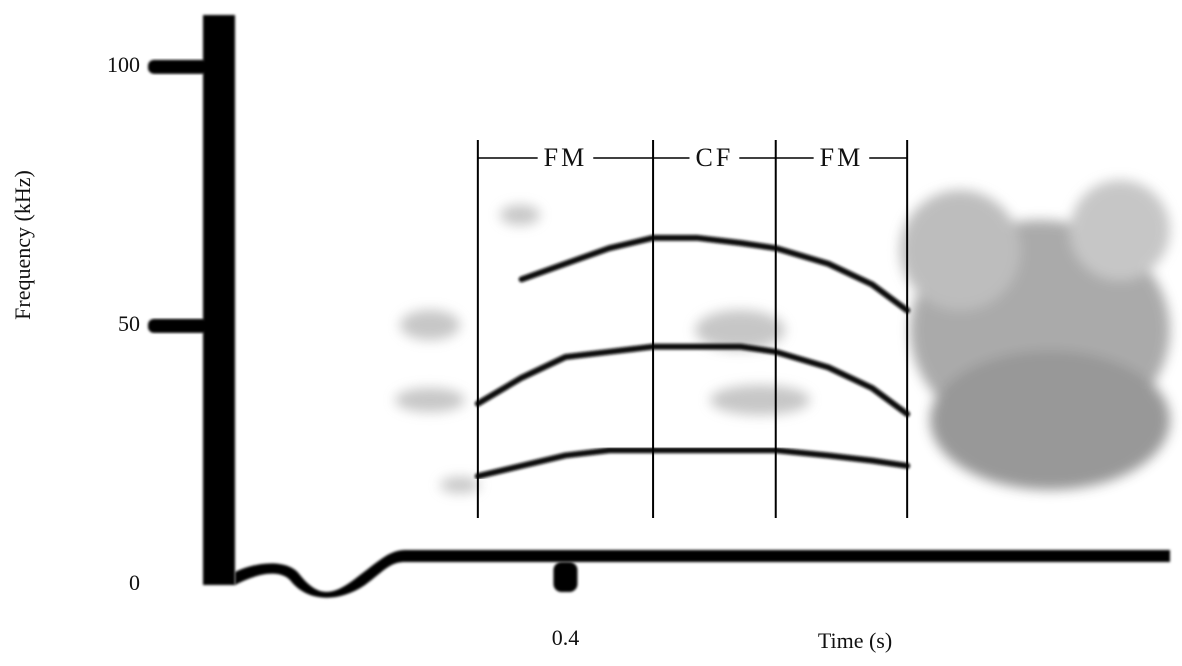  I want to click on segment-label: CF, so click(714, 157).